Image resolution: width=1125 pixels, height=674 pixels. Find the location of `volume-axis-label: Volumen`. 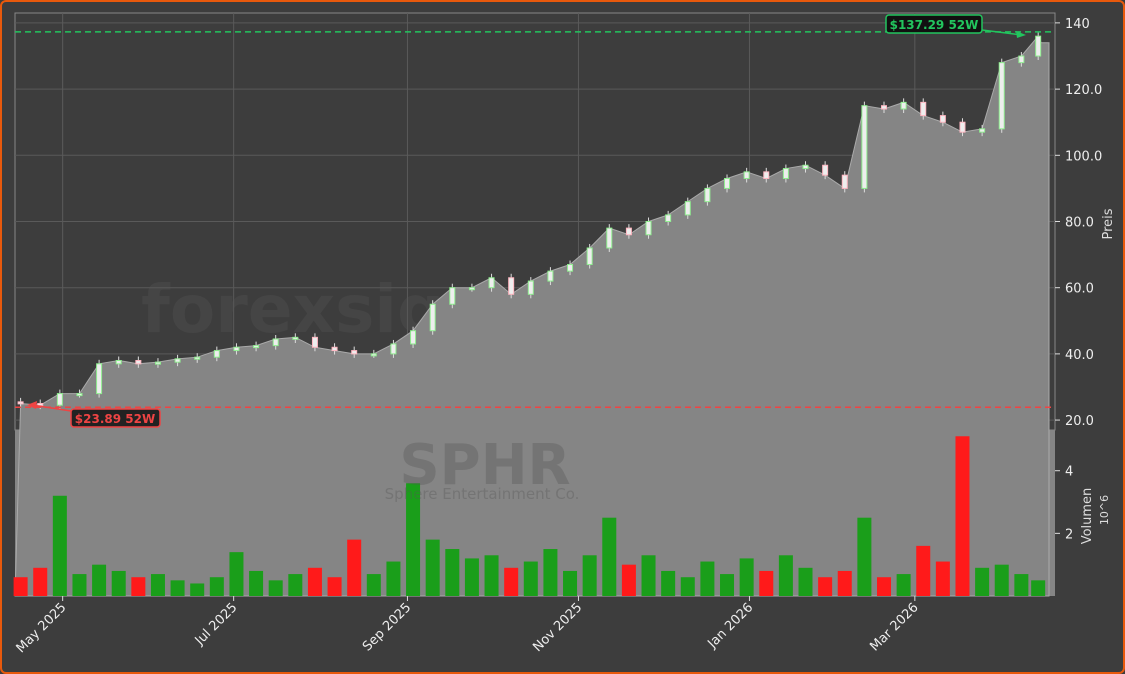

volume-axis-label: Volumen is located at coordinates (1087, 516).